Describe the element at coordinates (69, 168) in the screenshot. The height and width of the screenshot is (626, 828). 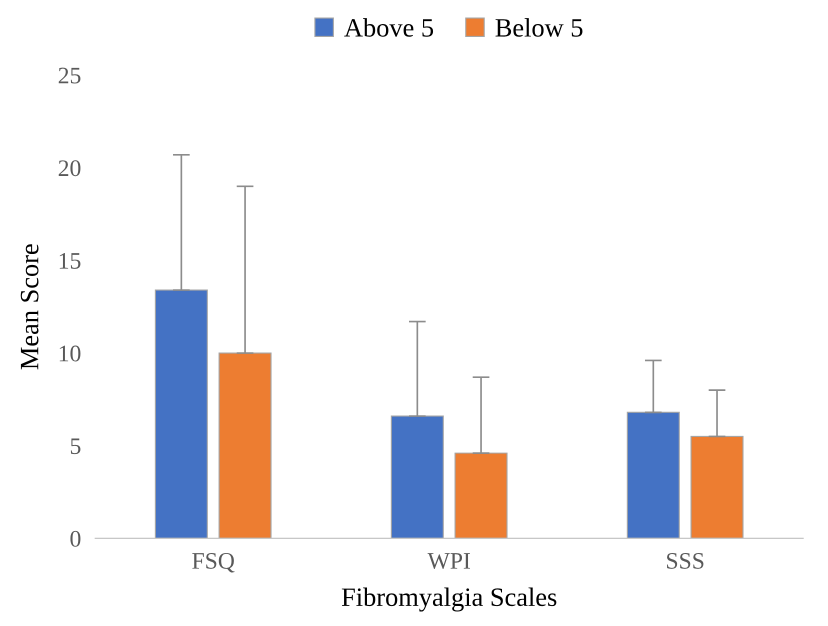
I see `y-tick-label: 20` at that location.